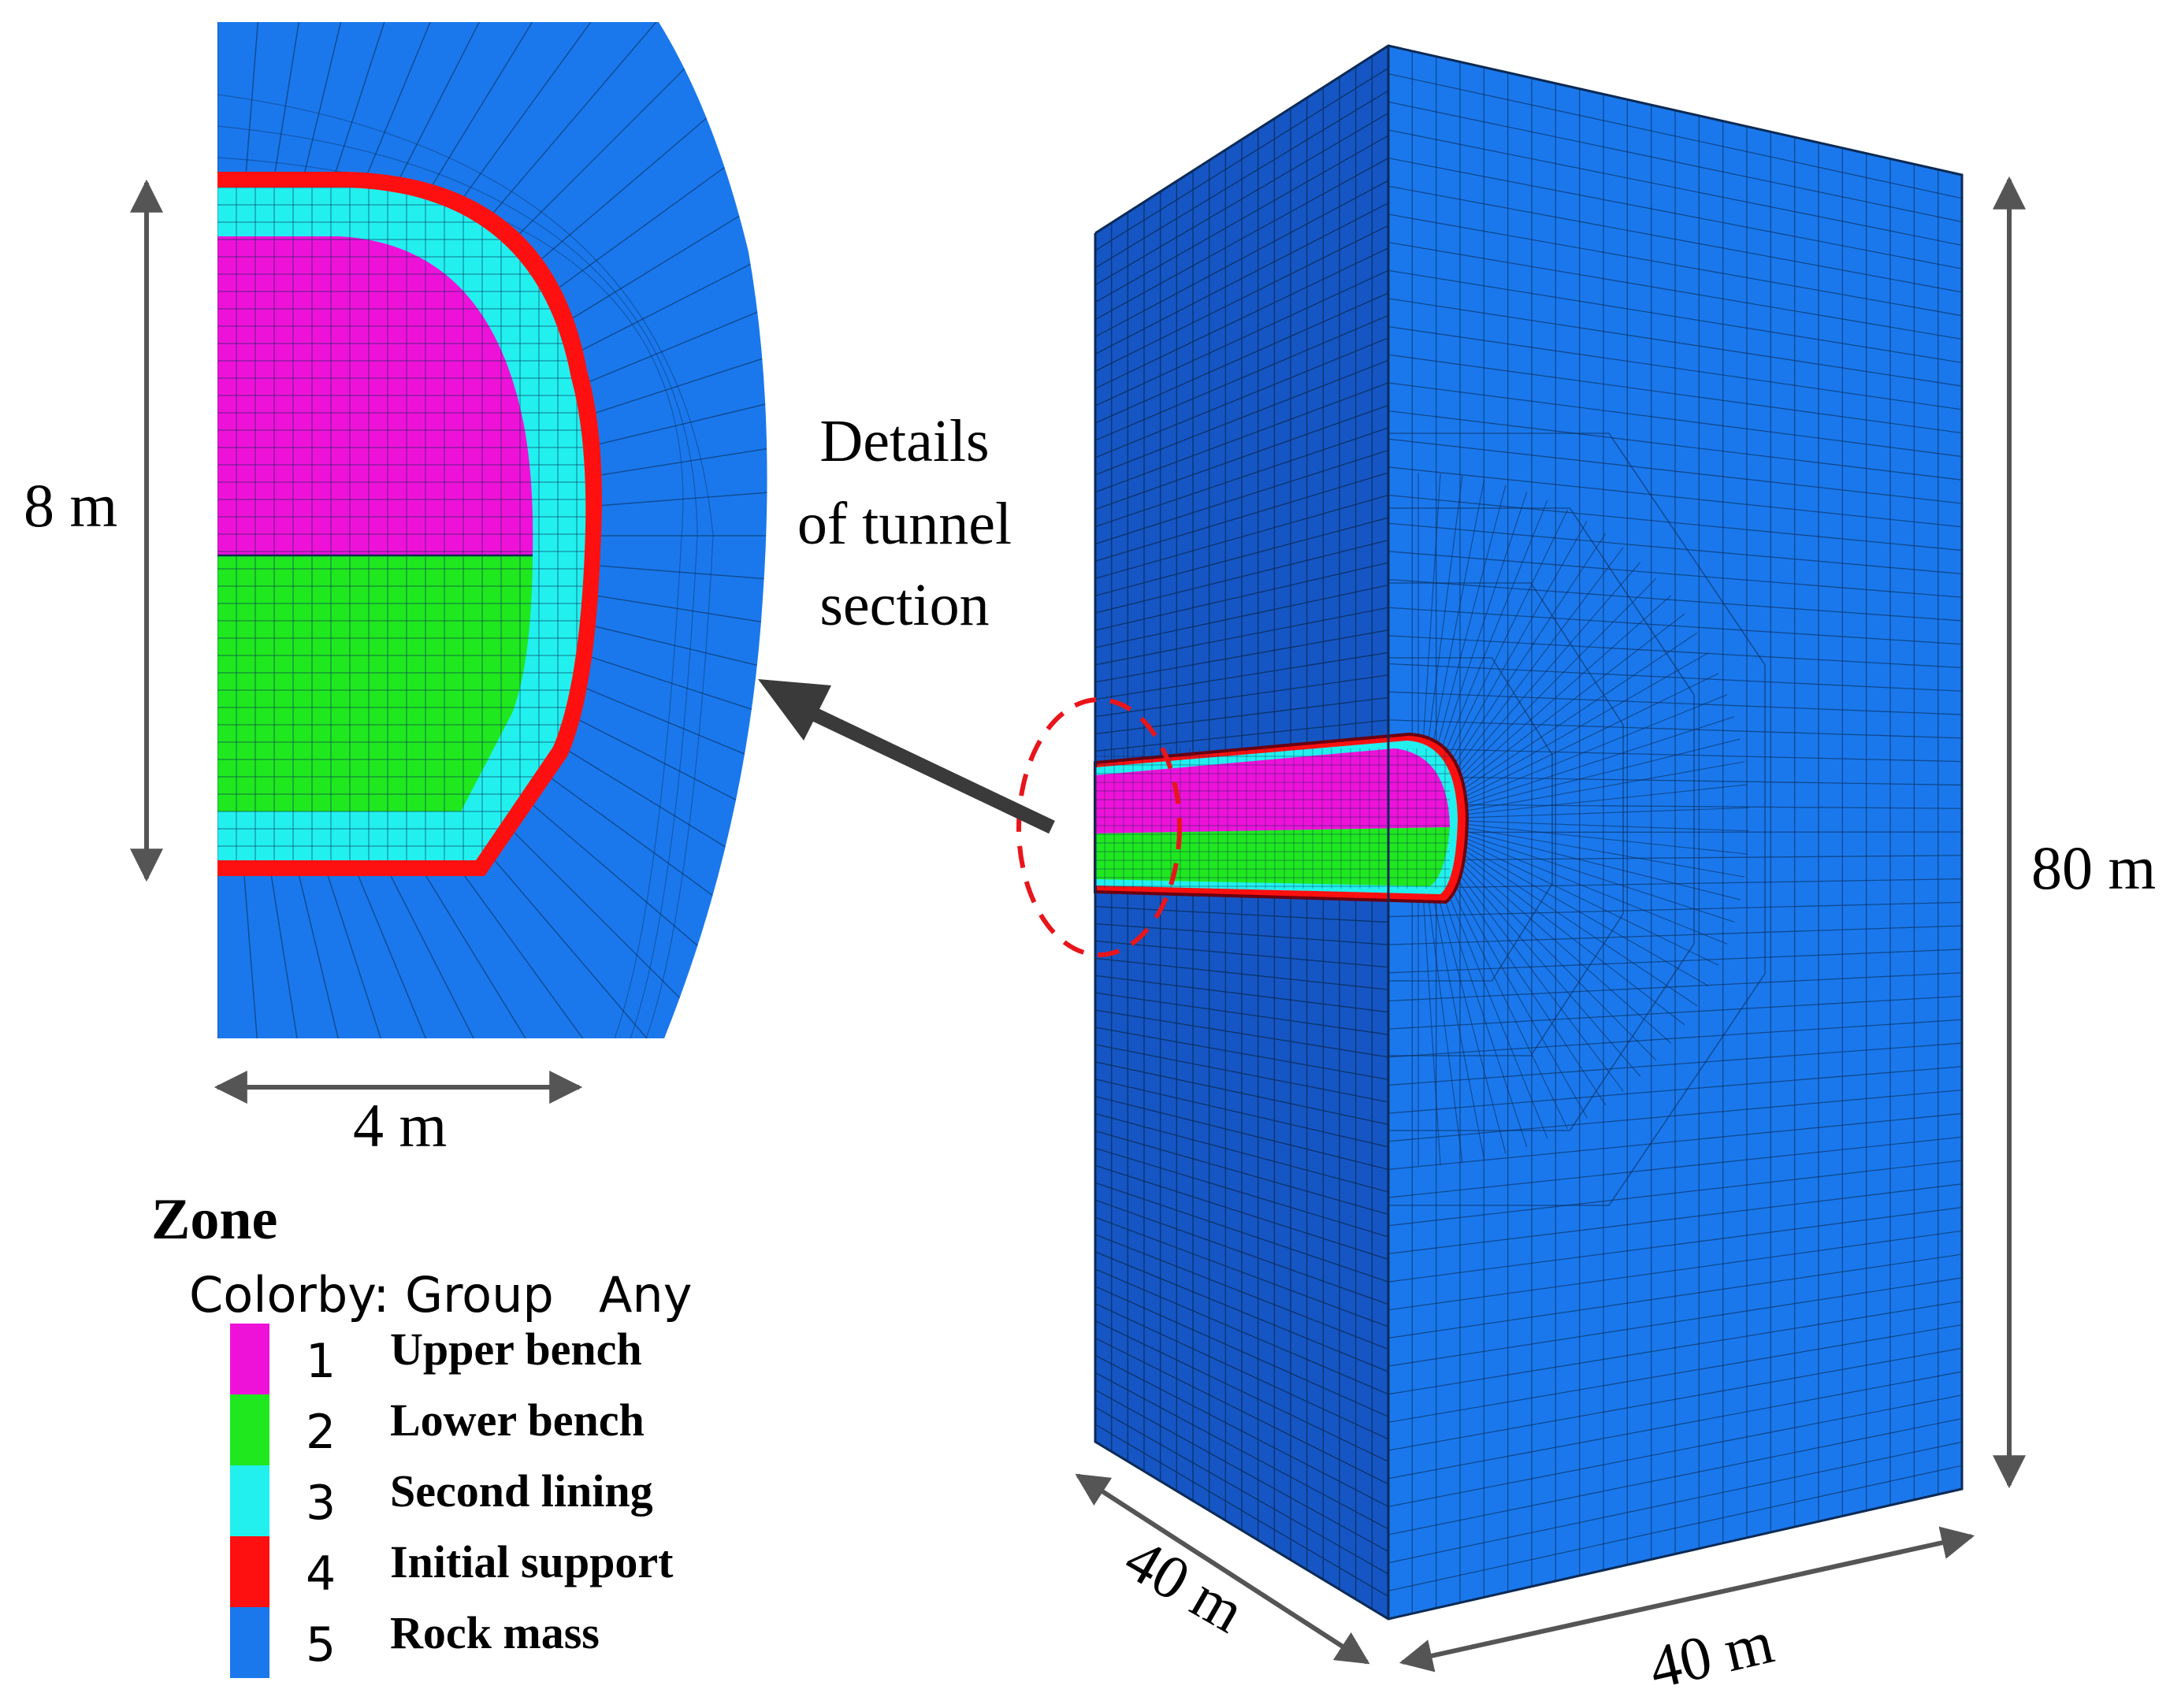 This screenshot has width=2181, height=1708. What do you see at coordinates (1272, 857) in the screenshot?
I see `tunnel-lower-bench` at bounding box center [1272, 857].